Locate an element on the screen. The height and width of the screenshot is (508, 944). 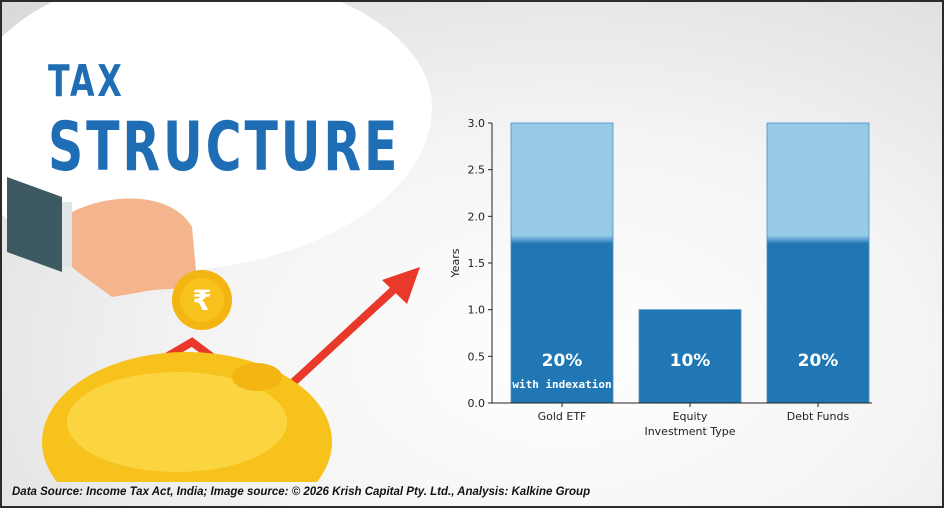
rupee-coin-icon: ₹ is located at coordinates (202, 300).